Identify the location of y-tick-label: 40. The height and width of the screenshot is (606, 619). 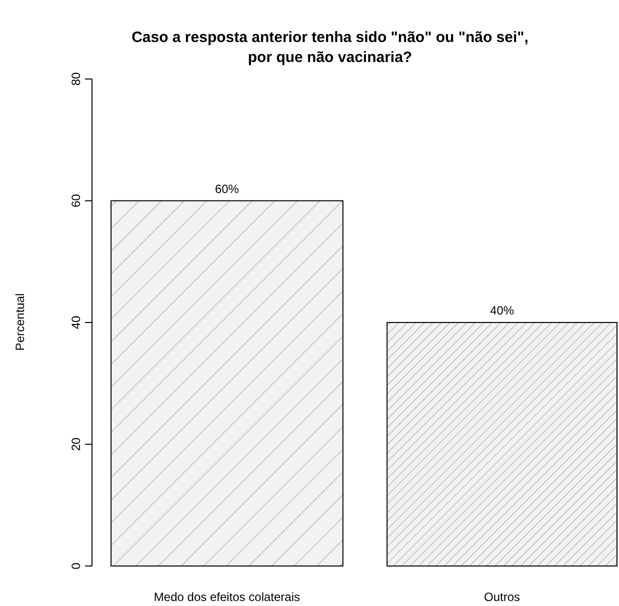
(76, 323).